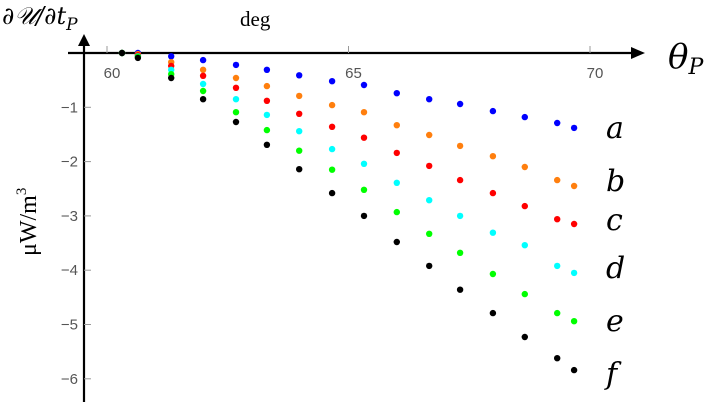  I want to click on series-label-d: d, so click(615, 268).